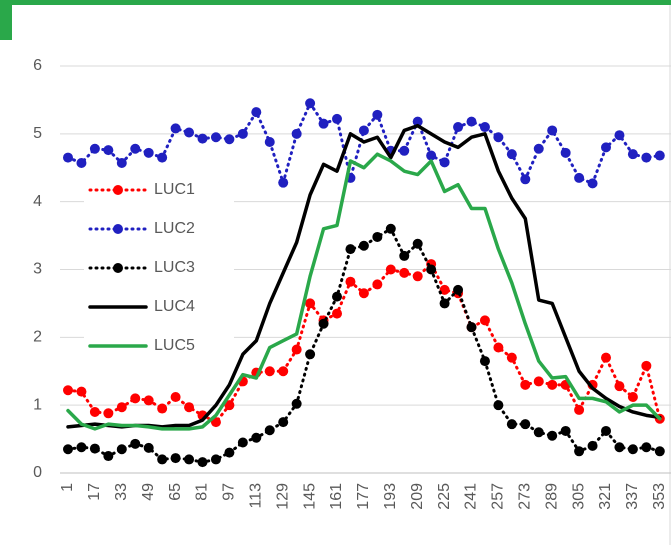 Image resolution: width=671 pixels, height=545 pixels. What do you see at coordinates (6, 20) in the screenshot?
I see `corner-tab` at bounding box center [6, 20].